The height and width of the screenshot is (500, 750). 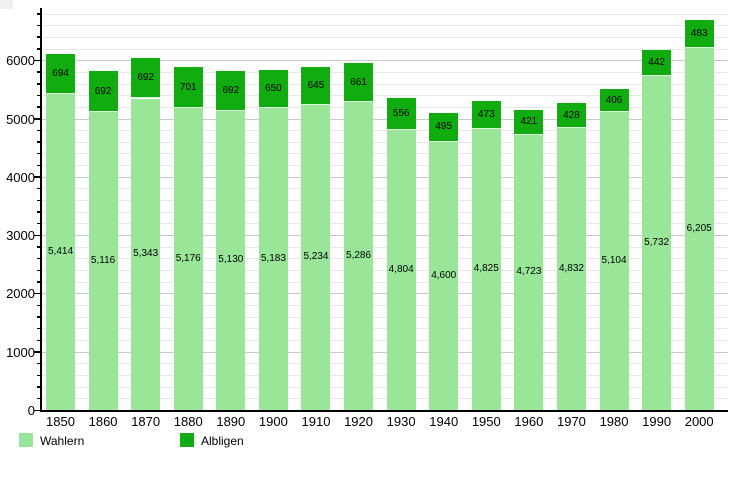 I want to click on x-axis-tick-label: 1880, so click(x=188, y=421).